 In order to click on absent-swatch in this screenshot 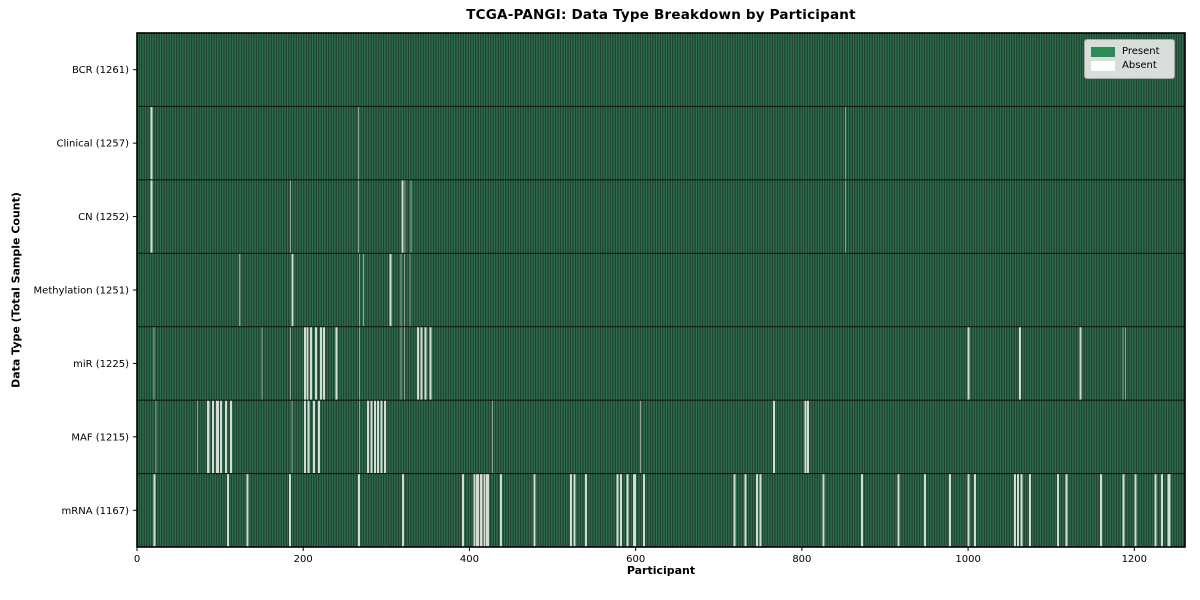, I will do `click(1103, 66)`.